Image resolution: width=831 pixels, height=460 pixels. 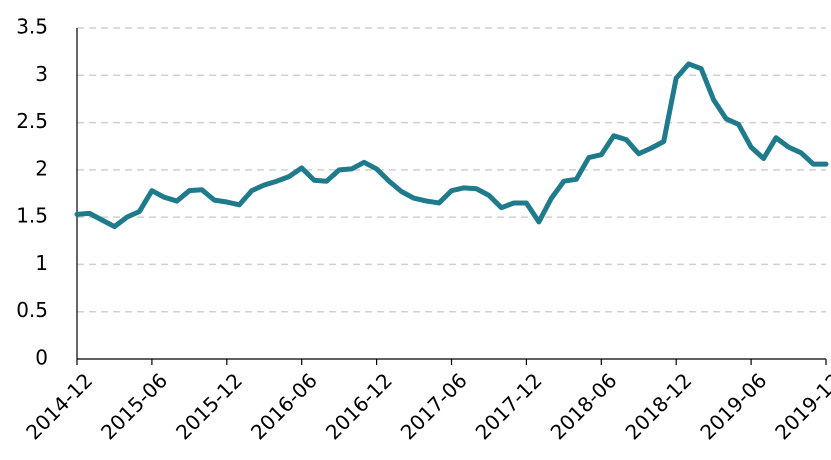 What do you see at coordinates (509, 406) in the screenshot?
I see `x-tick-label: 2017-12` at bounding box center [509, 406].